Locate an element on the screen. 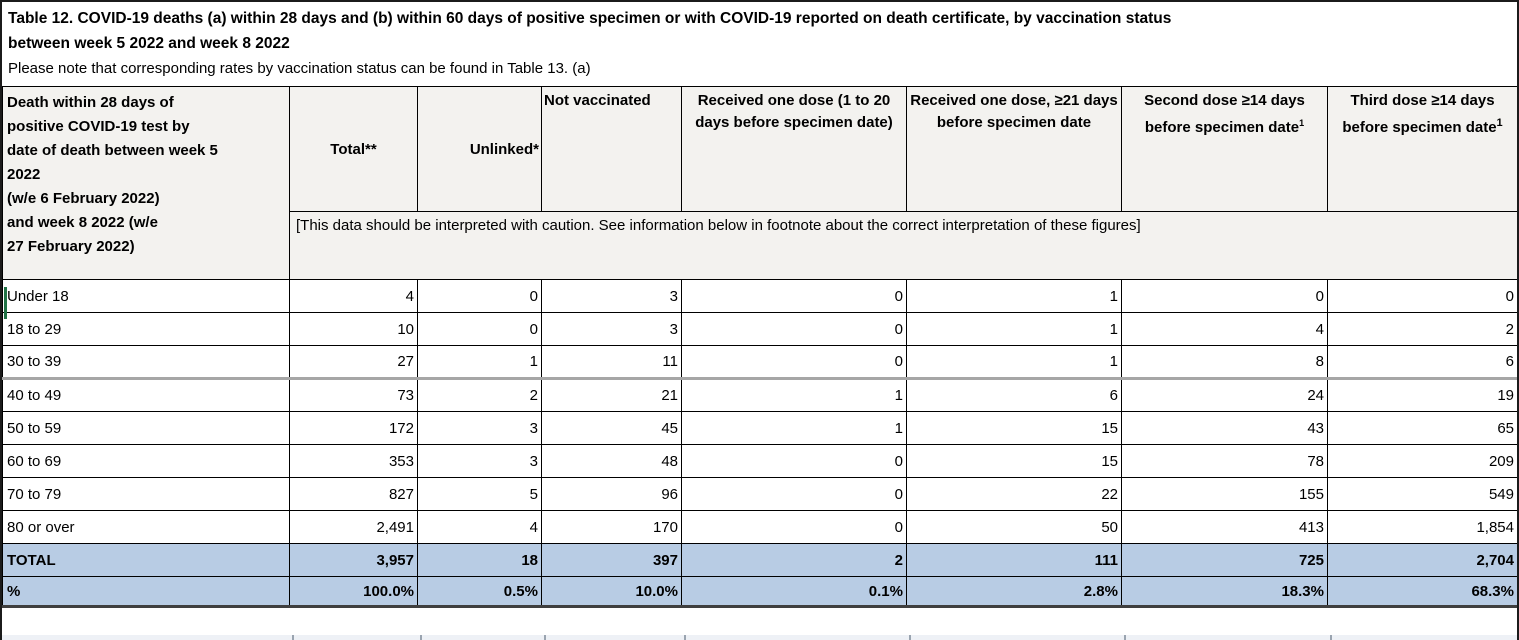  row-label-cell: 50 to 59 is located at coordinates (146, 428).